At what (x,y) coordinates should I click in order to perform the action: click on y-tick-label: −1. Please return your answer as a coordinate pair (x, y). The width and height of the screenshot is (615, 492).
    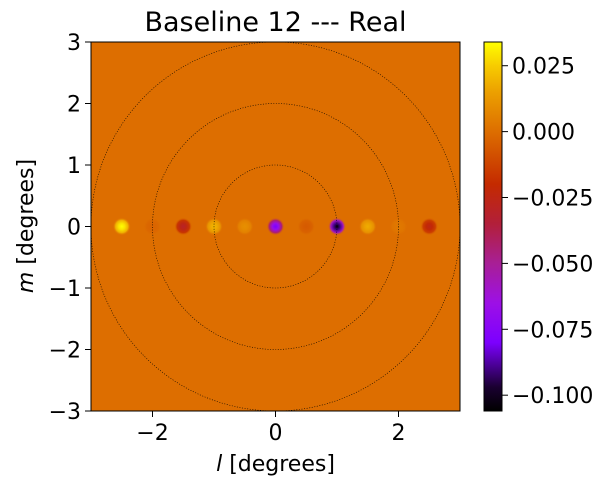
    Looking at the image, I should click on (65, 289).